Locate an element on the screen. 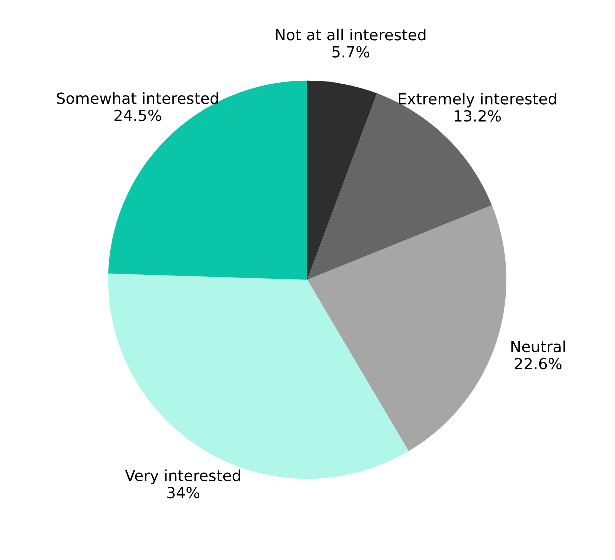 This screenshot has width=615, height=560. slice-label: Extremely interested is located at coordinates (477, 100).